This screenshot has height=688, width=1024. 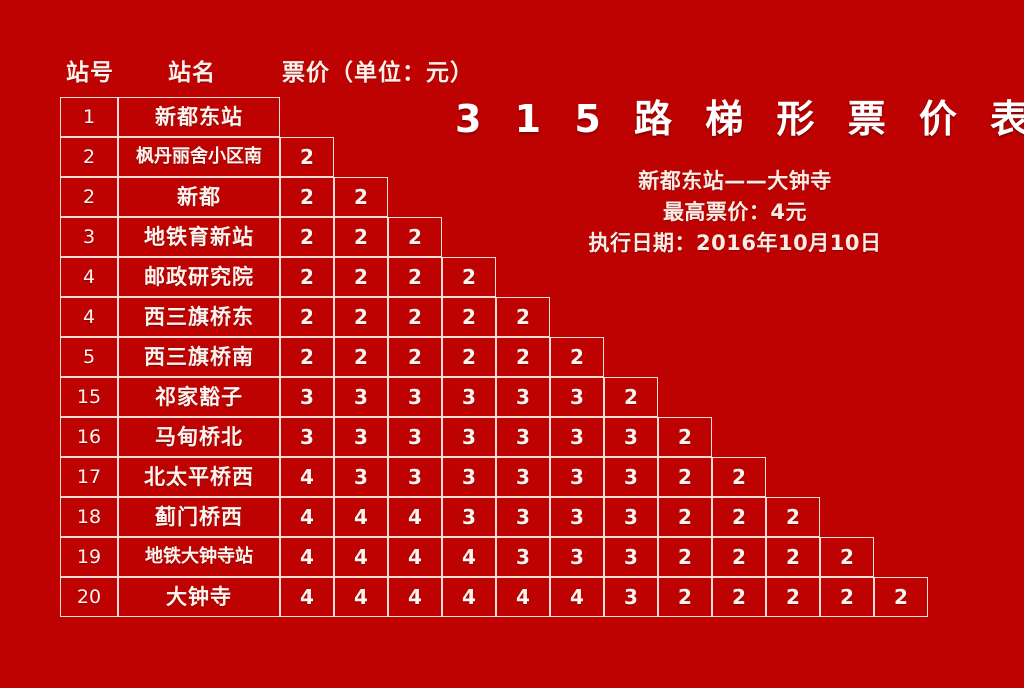 I want to click on cell-station-name: 西三旗桥东, so click(x=199, y=317).